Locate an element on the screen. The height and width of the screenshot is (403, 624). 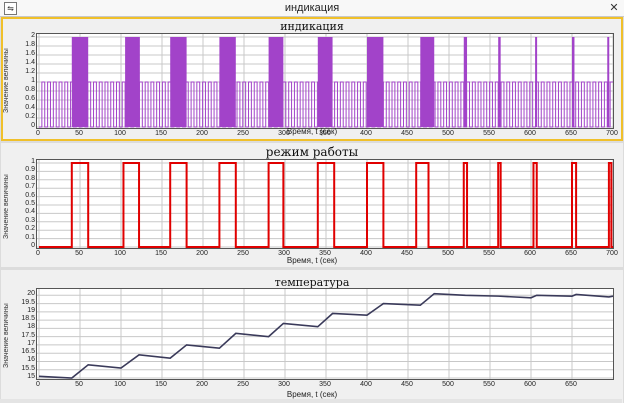
chart-title: температура is located at coordinates (312, 282).